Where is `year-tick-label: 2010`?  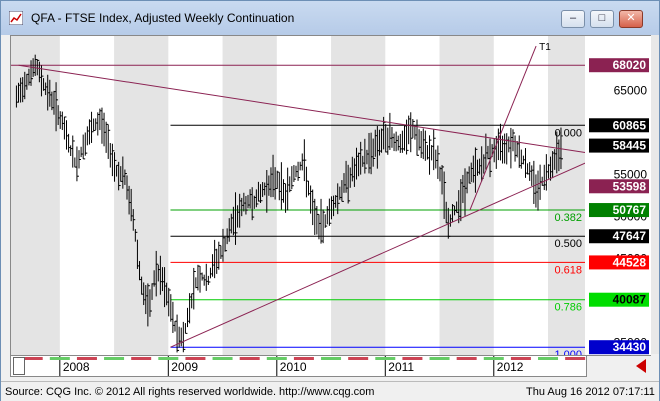 year-tick-label: 2010 is located at coordinates (293, 367).